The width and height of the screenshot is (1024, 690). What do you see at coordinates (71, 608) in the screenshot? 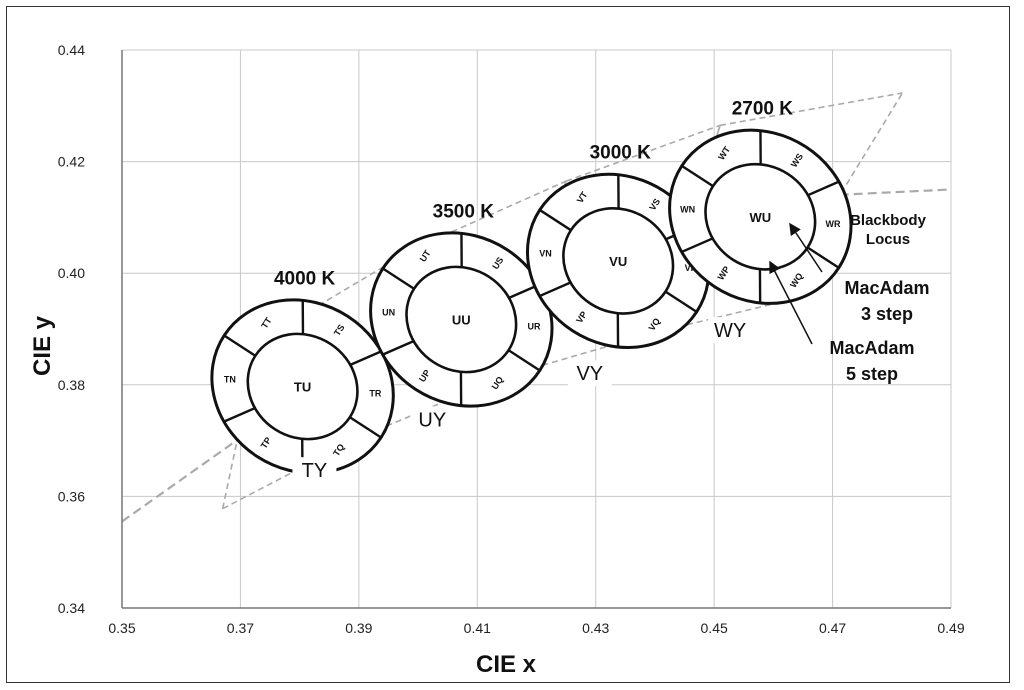
I see `y-tick-label: 0.34` at bounding box center [71, 608].